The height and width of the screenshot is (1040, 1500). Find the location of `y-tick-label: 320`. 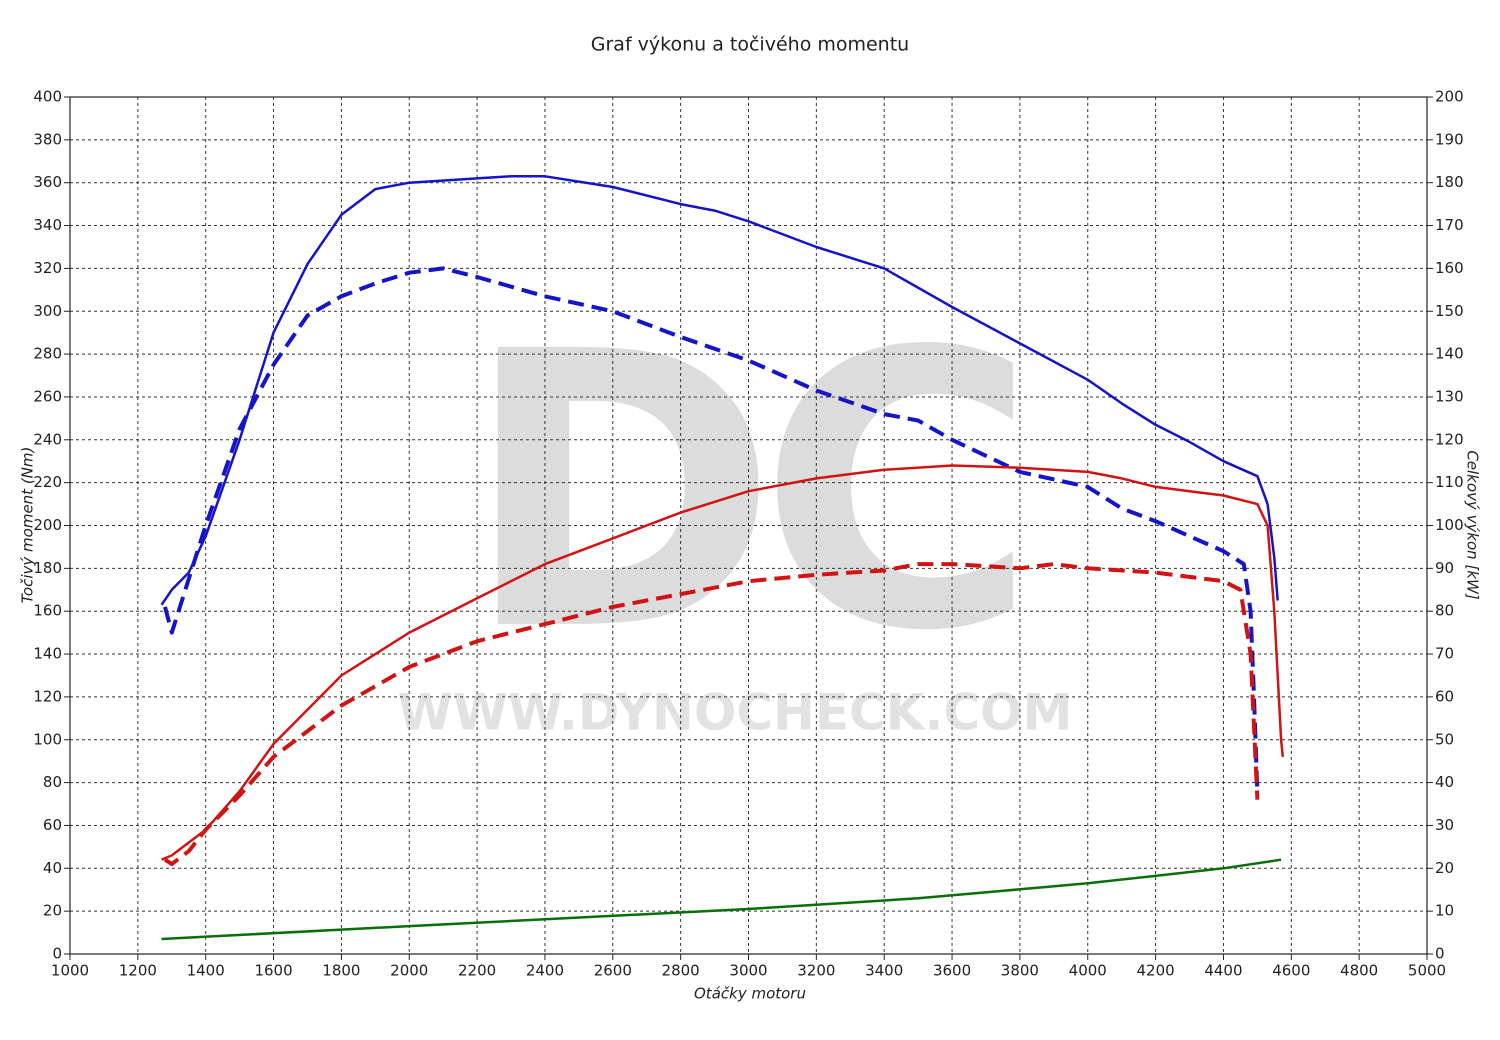

y-tick-label: 320 is located at coordinates (47, 268).